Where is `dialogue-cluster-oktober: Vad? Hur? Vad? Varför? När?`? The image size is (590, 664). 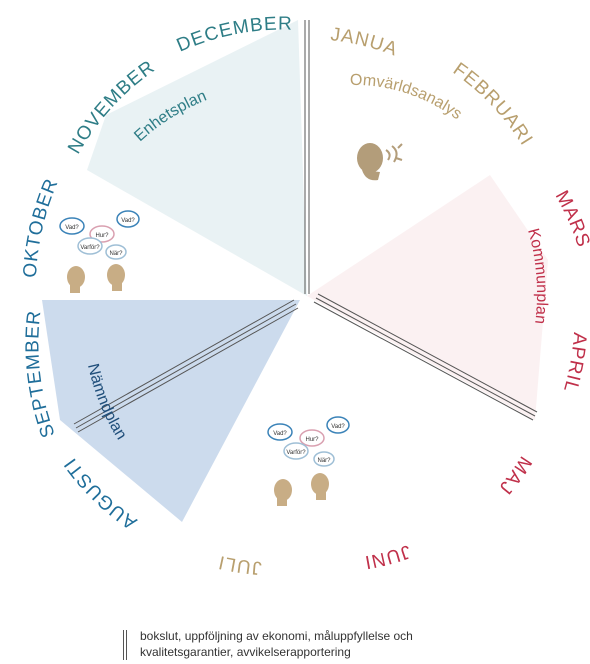 dialogue-cluster-oktober: Vad? Hur? Vad? Varför? När? is located at coordinates (99, 251).